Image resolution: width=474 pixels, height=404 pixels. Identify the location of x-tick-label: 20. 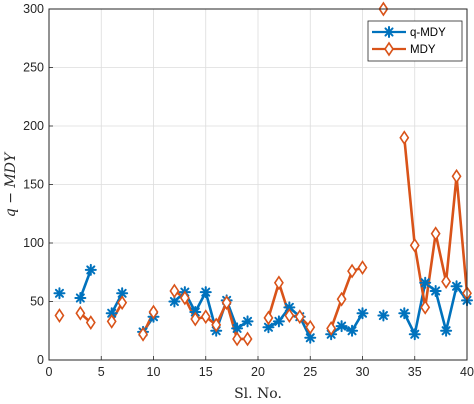
(258, 372).